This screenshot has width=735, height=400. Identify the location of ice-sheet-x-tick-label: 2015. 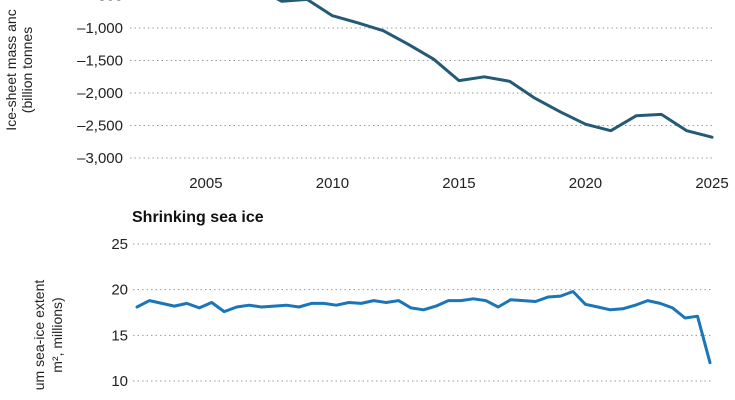
(458, 183).